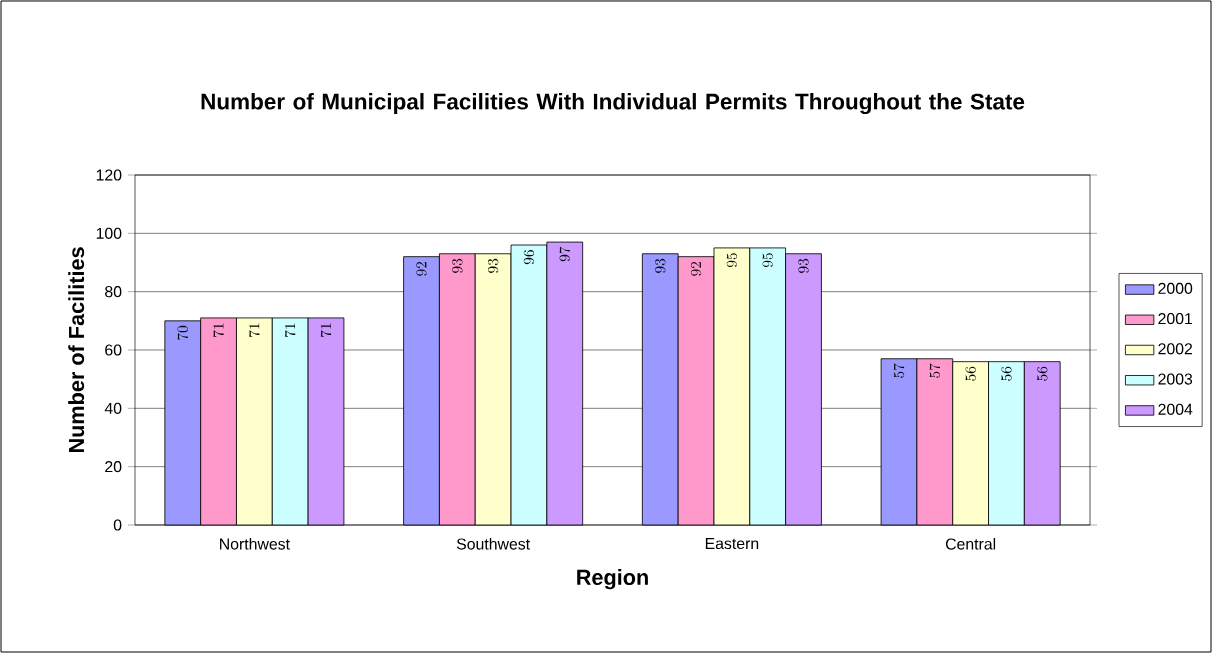 The width and height of the screenshot is (1212, 653). What do you see at coordinates (970, 544) in the screenshot?
I see `x-tick-label: Central` at bounding box center [970, 544].